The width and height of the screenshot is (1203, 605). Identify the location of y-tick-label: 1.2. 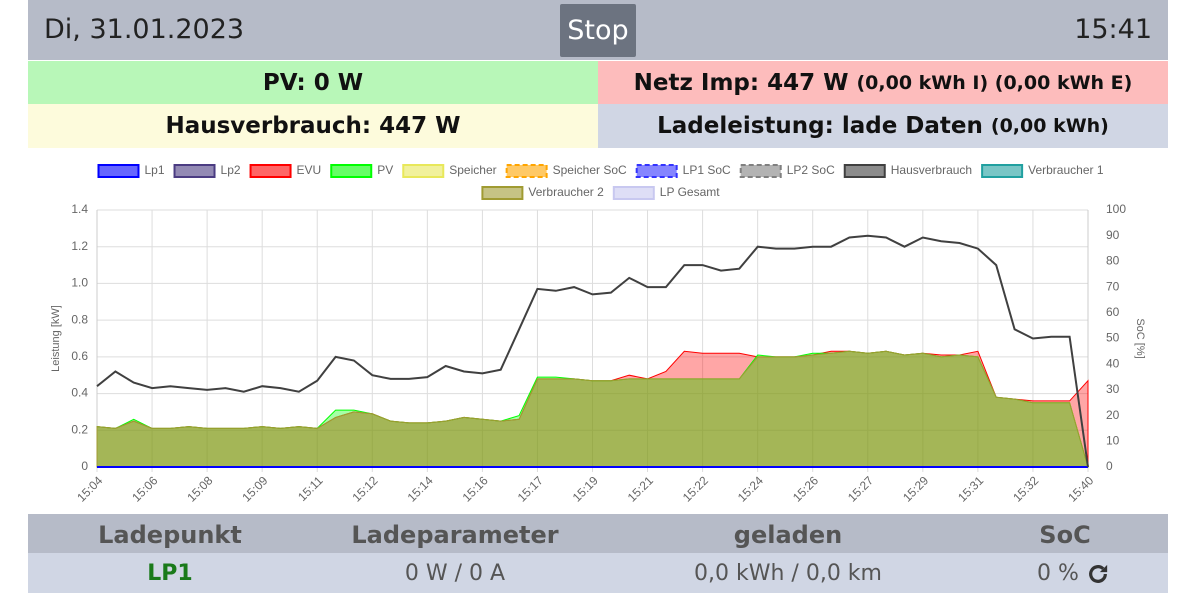
(79, 246).